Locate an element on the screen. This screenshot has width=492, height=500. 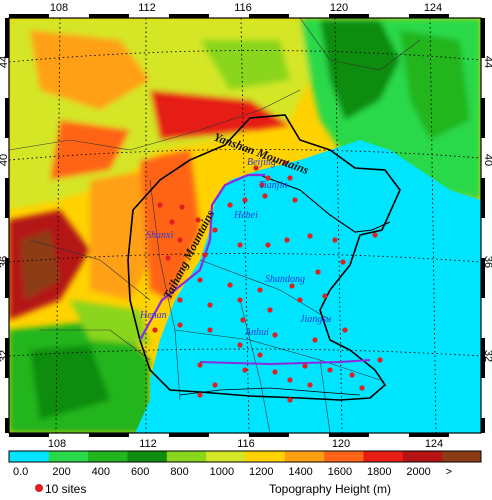
label-beijing: Beijing is located at coordinates (261, 162).